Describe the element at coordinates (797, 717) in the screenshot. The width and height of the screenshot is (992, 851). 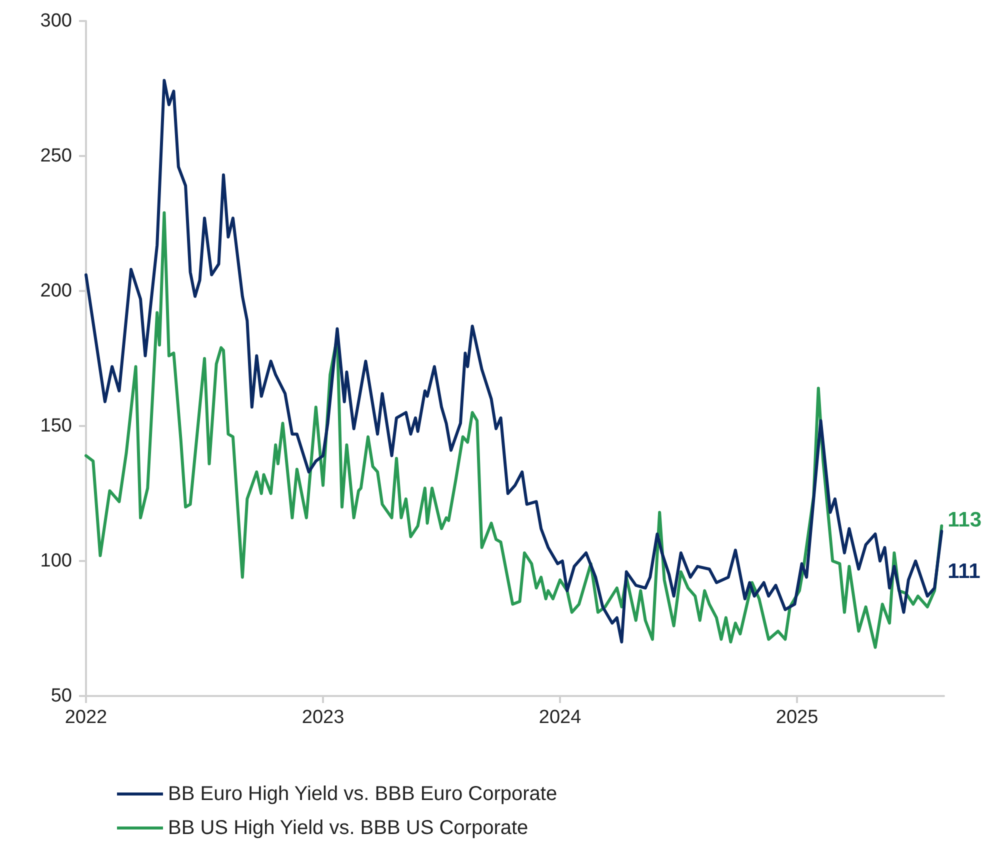
I see `x-tick-label: 2025` at that location.